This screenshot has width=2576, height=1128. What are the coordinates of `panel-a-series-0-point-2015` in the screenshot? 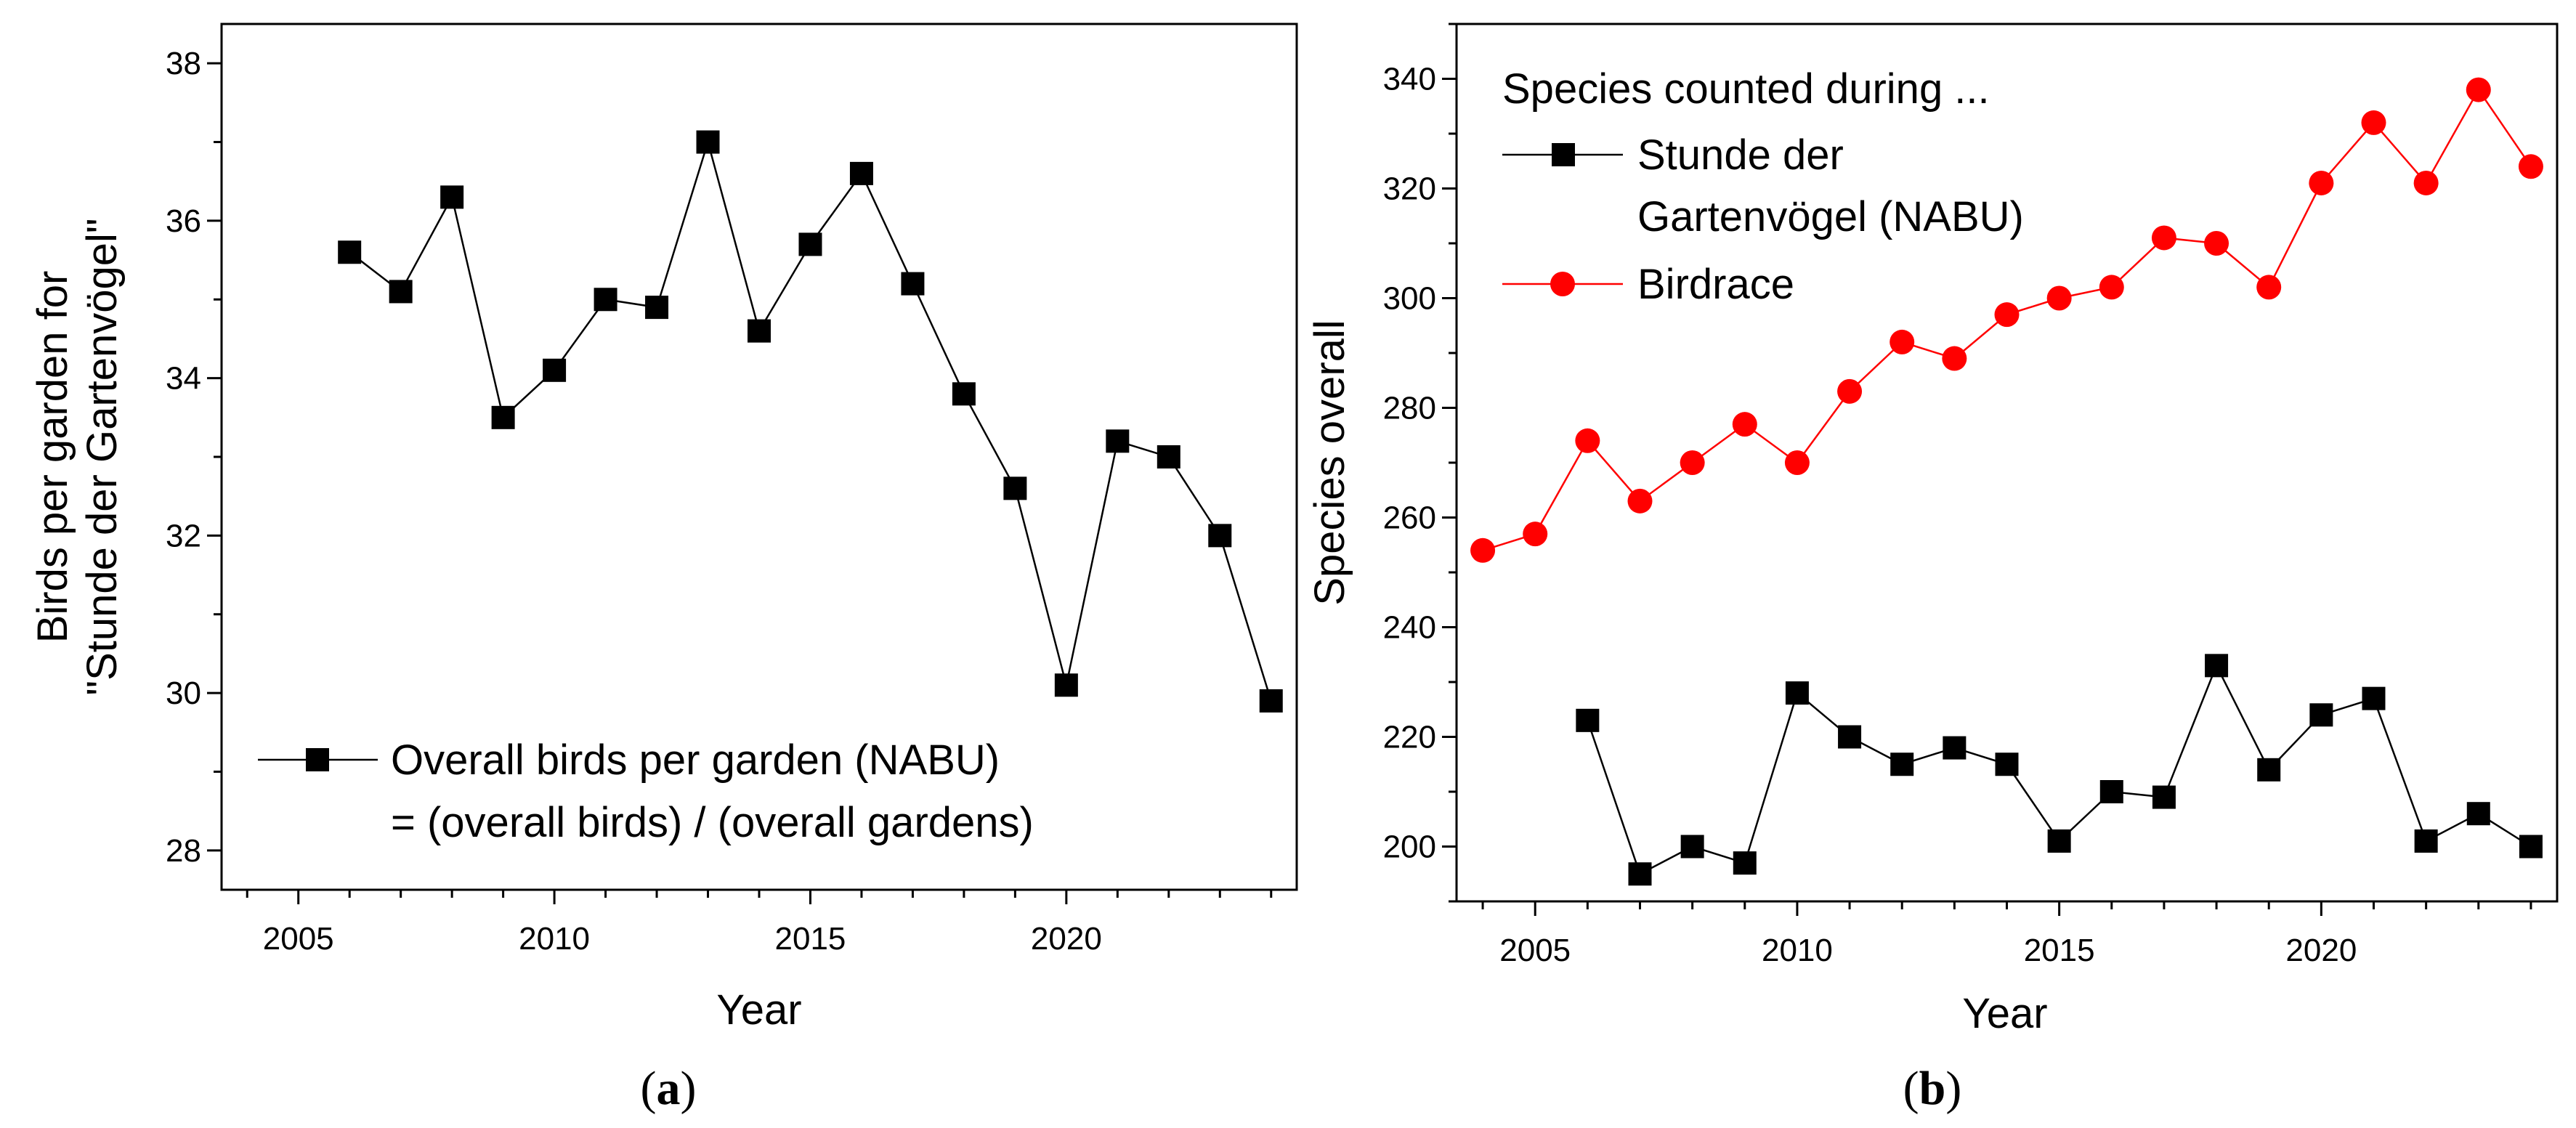 It's located at (810, 244).